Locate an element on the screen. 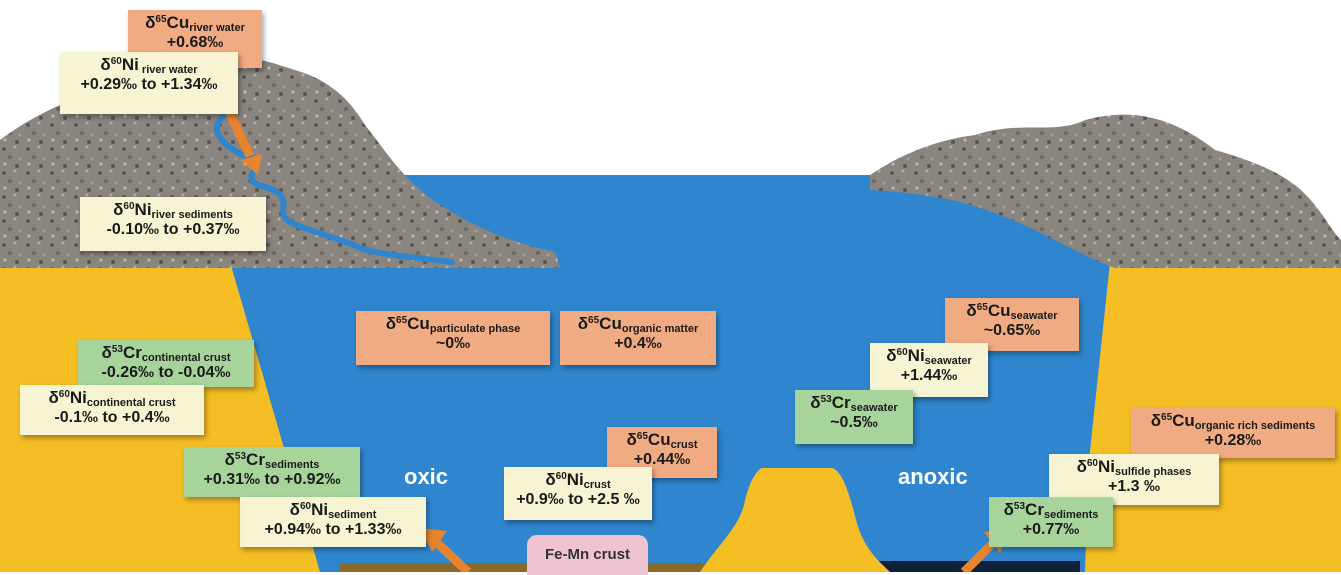 This screenshot has width=1341, height=575. cr-sediments-oxic-box: δ53Crsediments +0.31‰ to +0.92‰ is located at coordinates (272, 472).